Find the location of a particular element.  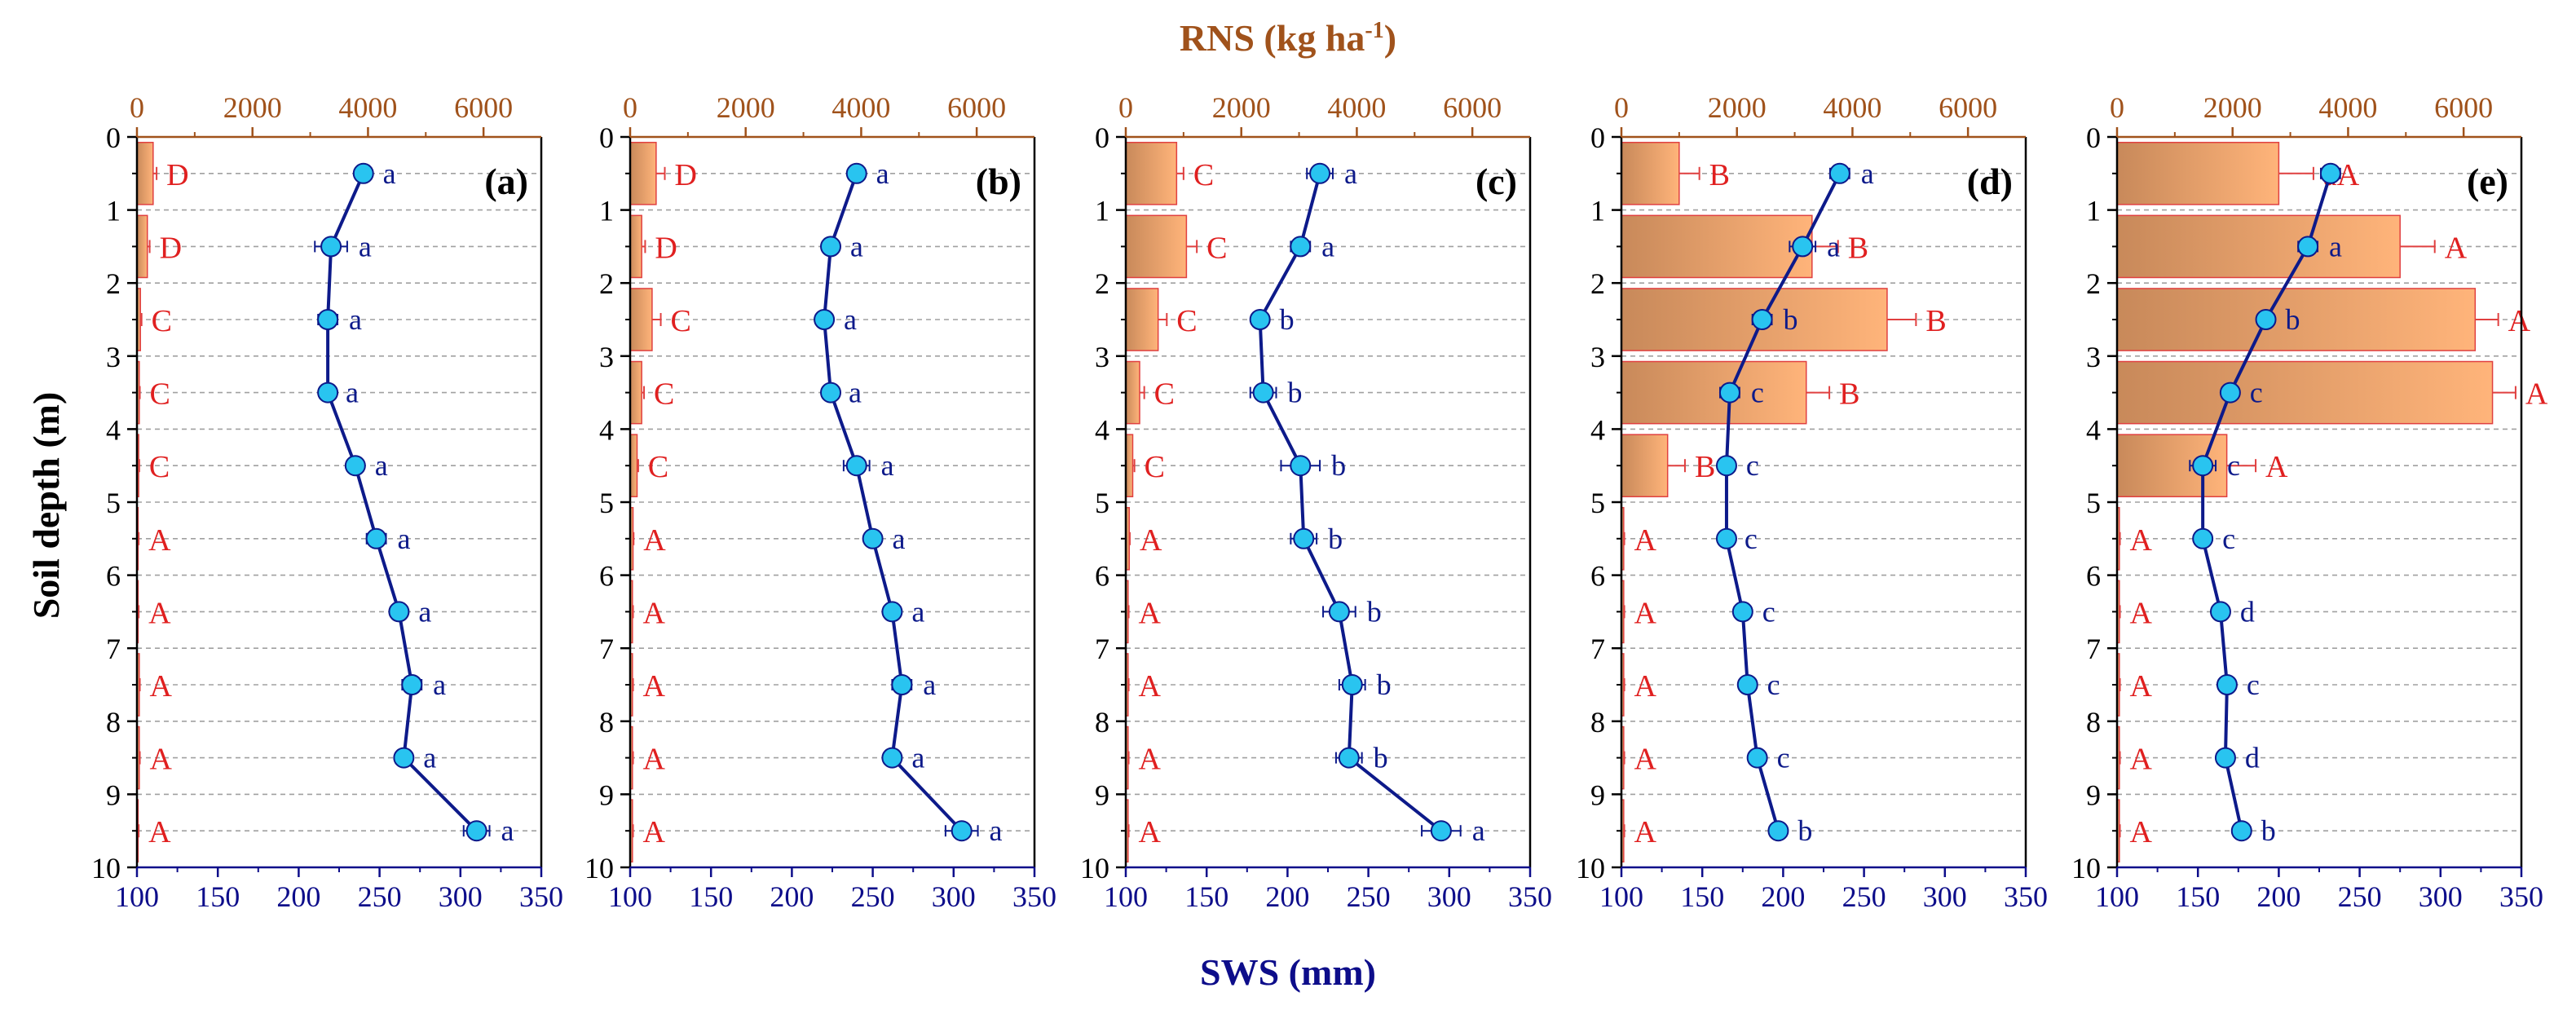

depth-tick-label: 4 is located at coordinates (113, 429).